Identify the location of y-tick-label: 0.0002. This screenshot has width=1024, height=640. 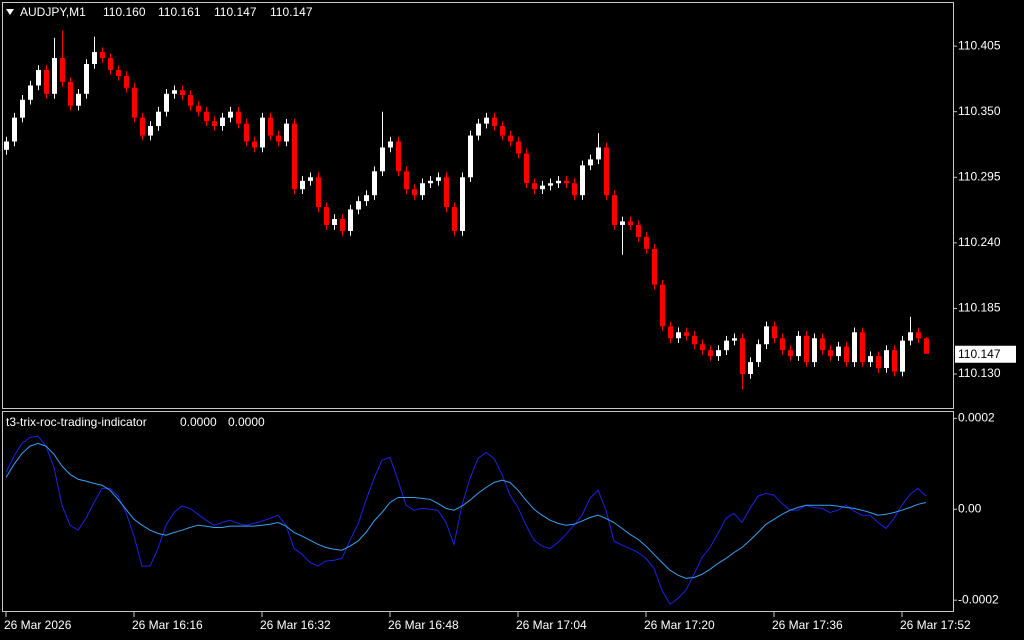
(976, 418).